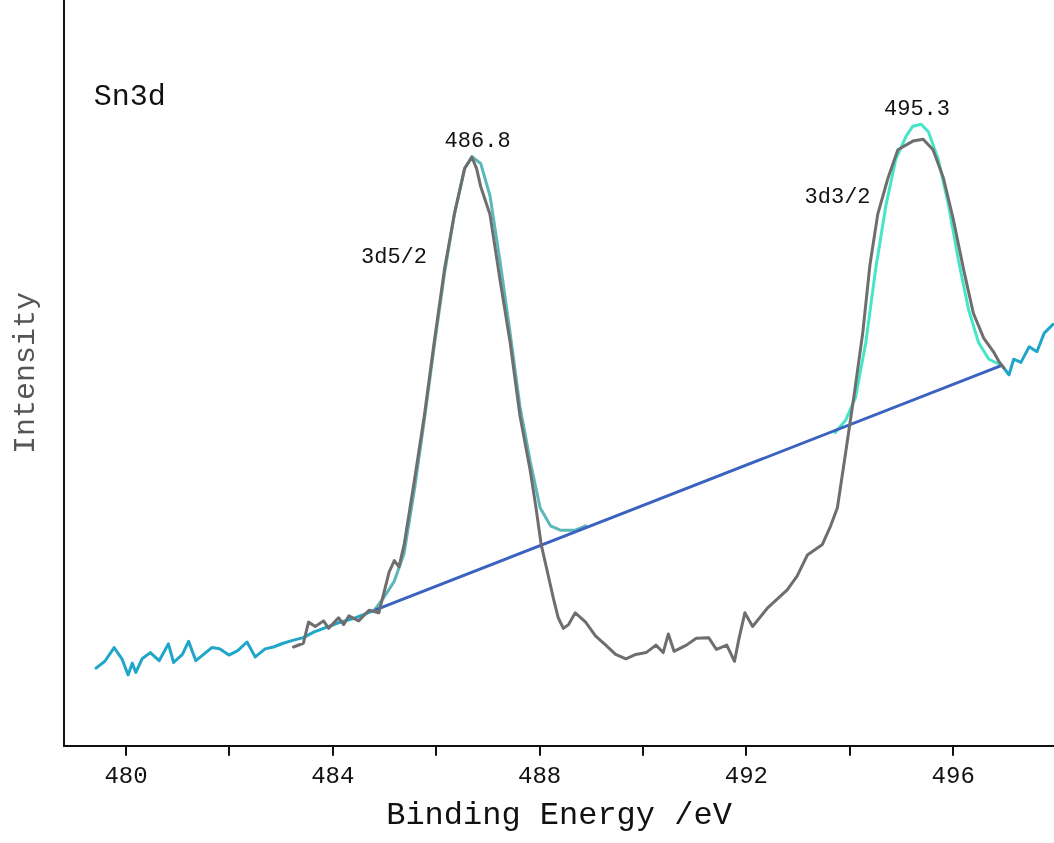 This screenshot has width=1054, height=843. Describe the element at coordinates (333, 776) in the screenshot. I see `x-tick-label: 484` at that location.